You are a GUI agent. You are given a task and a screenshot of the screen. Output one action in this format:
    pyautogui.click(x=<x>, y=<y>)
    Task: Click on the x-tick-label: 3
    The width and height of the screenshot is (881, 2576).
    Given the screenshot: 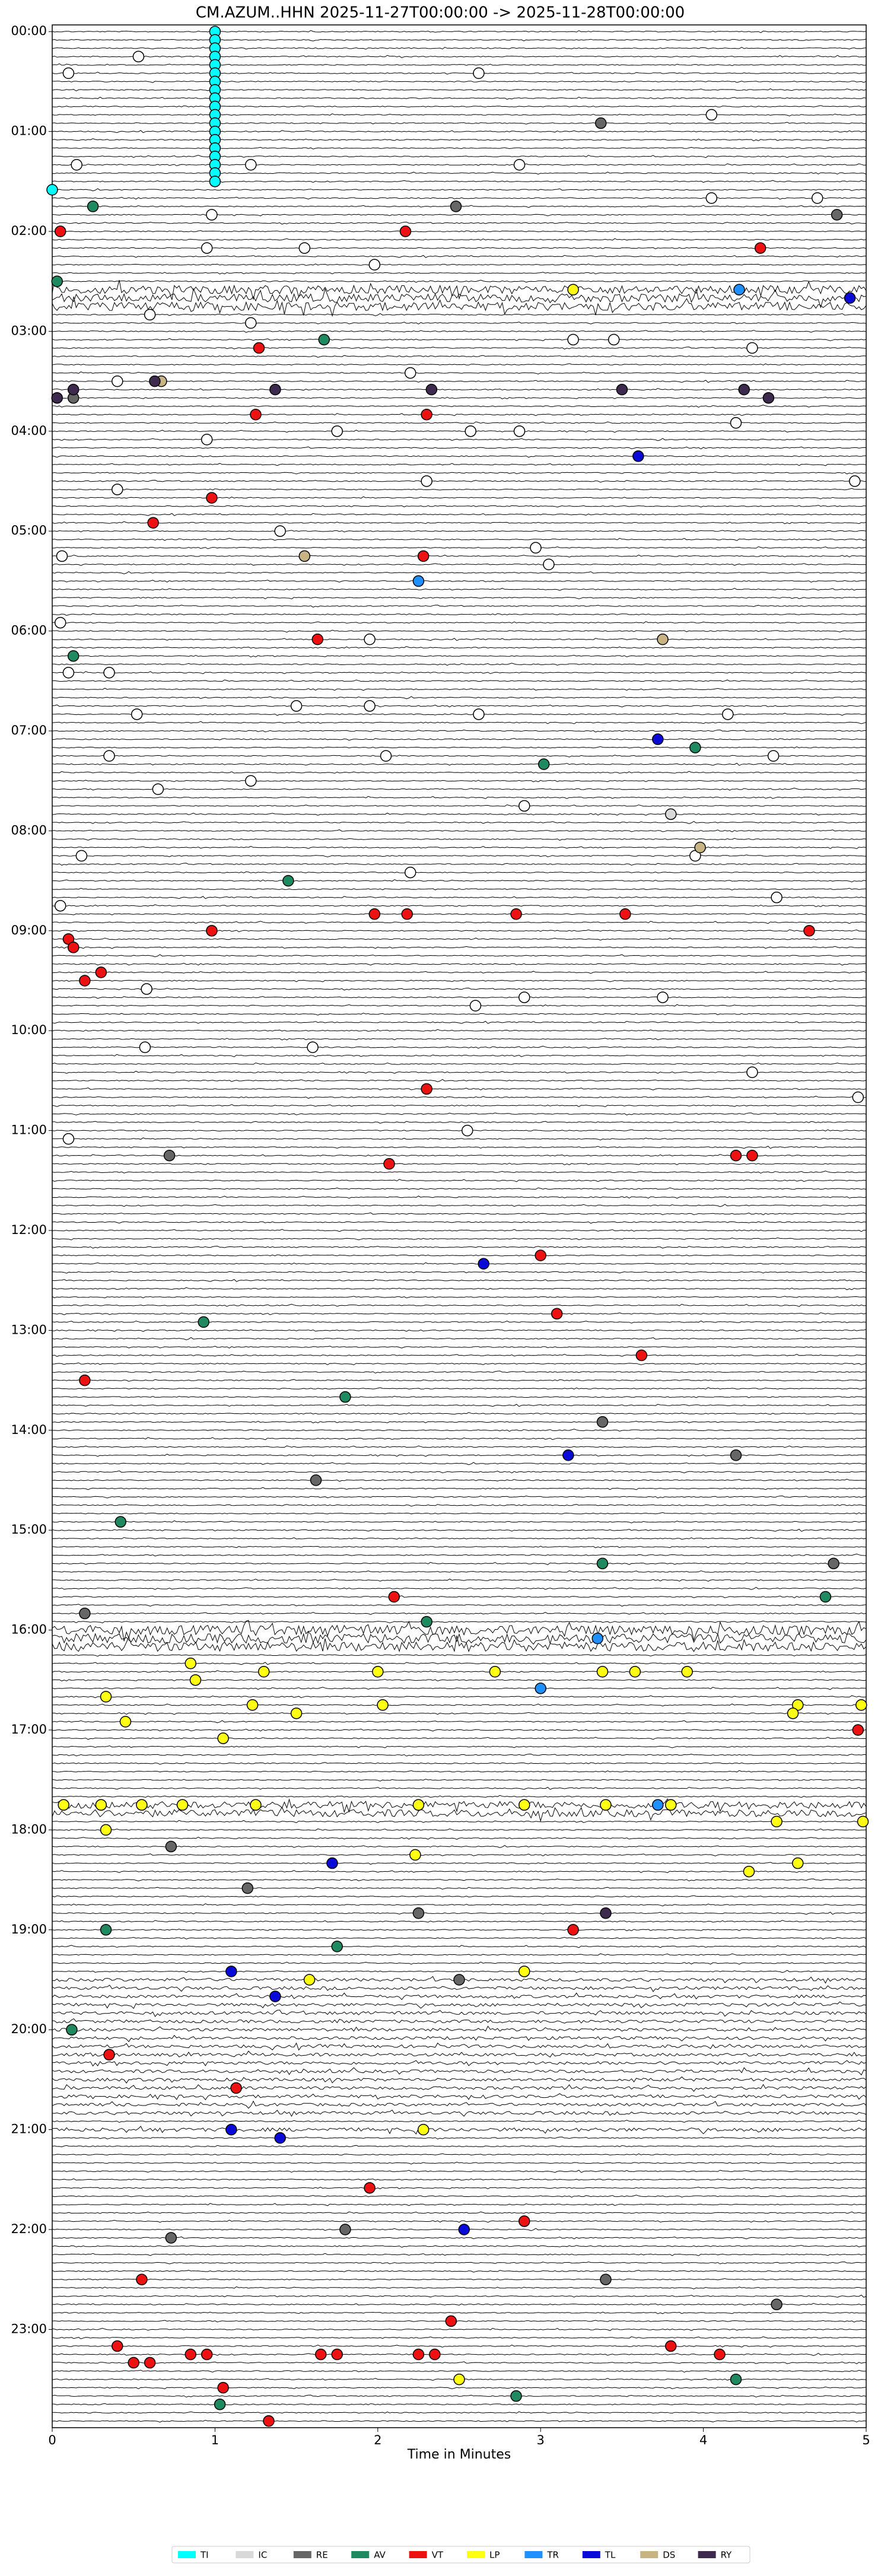 What is the action you would take?
    pyautogui.click(x=541, y=2440)
    